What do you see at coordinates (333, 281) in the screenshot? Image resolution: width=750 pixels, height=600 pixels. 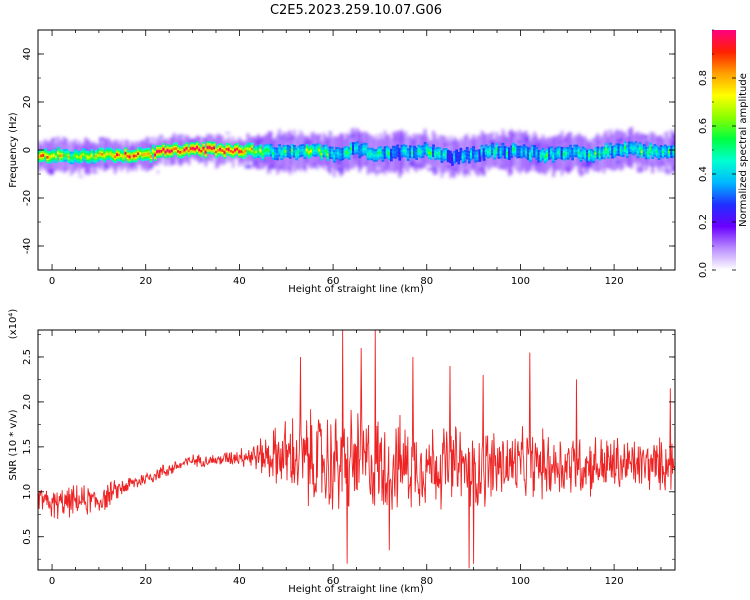 I see `spectrogram-x-tick-label: 60` at bounding box center [333, 281].